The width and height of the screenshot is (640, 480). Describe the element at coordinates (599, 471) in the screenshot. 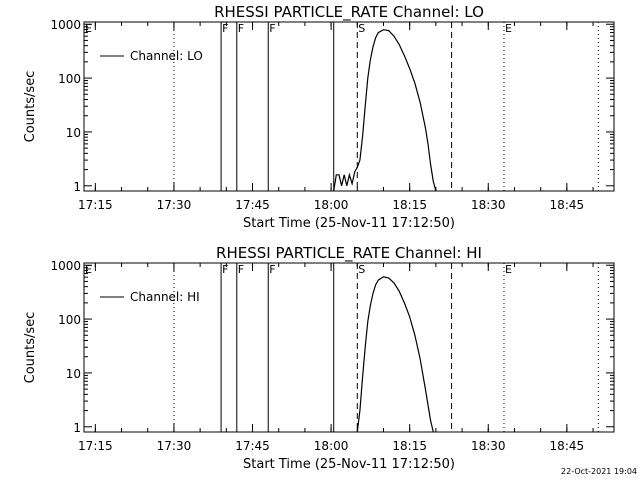

I see `timestamp: 22-Oct-2021 19:04` at that location.